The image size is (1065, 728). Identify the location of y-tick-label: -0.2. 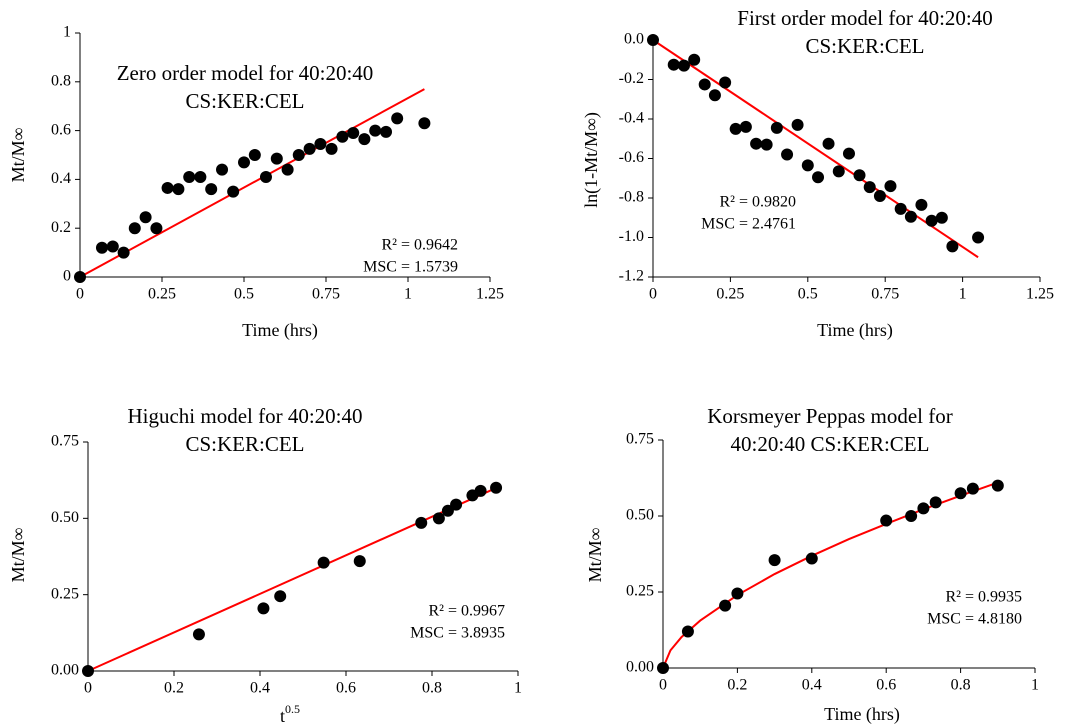
(631, 78).